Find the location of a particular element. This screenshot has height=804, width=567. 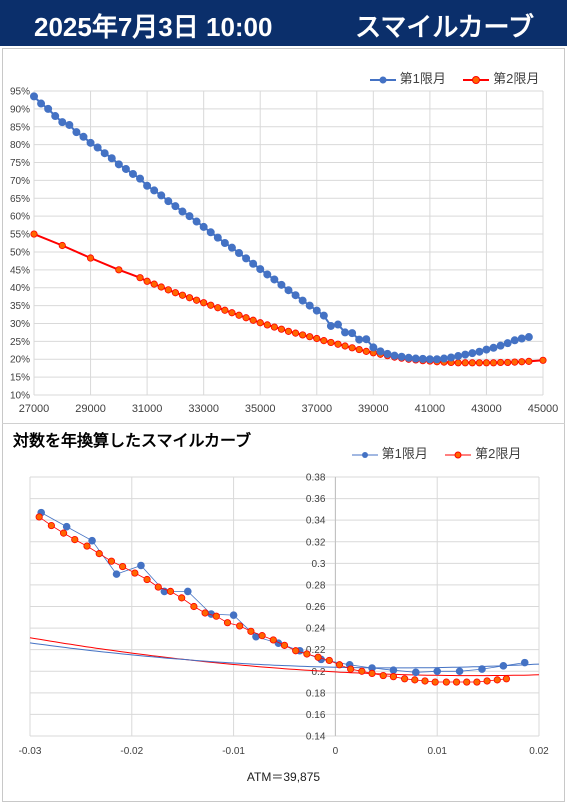

chart-divider is located at coordinates (283, 423).